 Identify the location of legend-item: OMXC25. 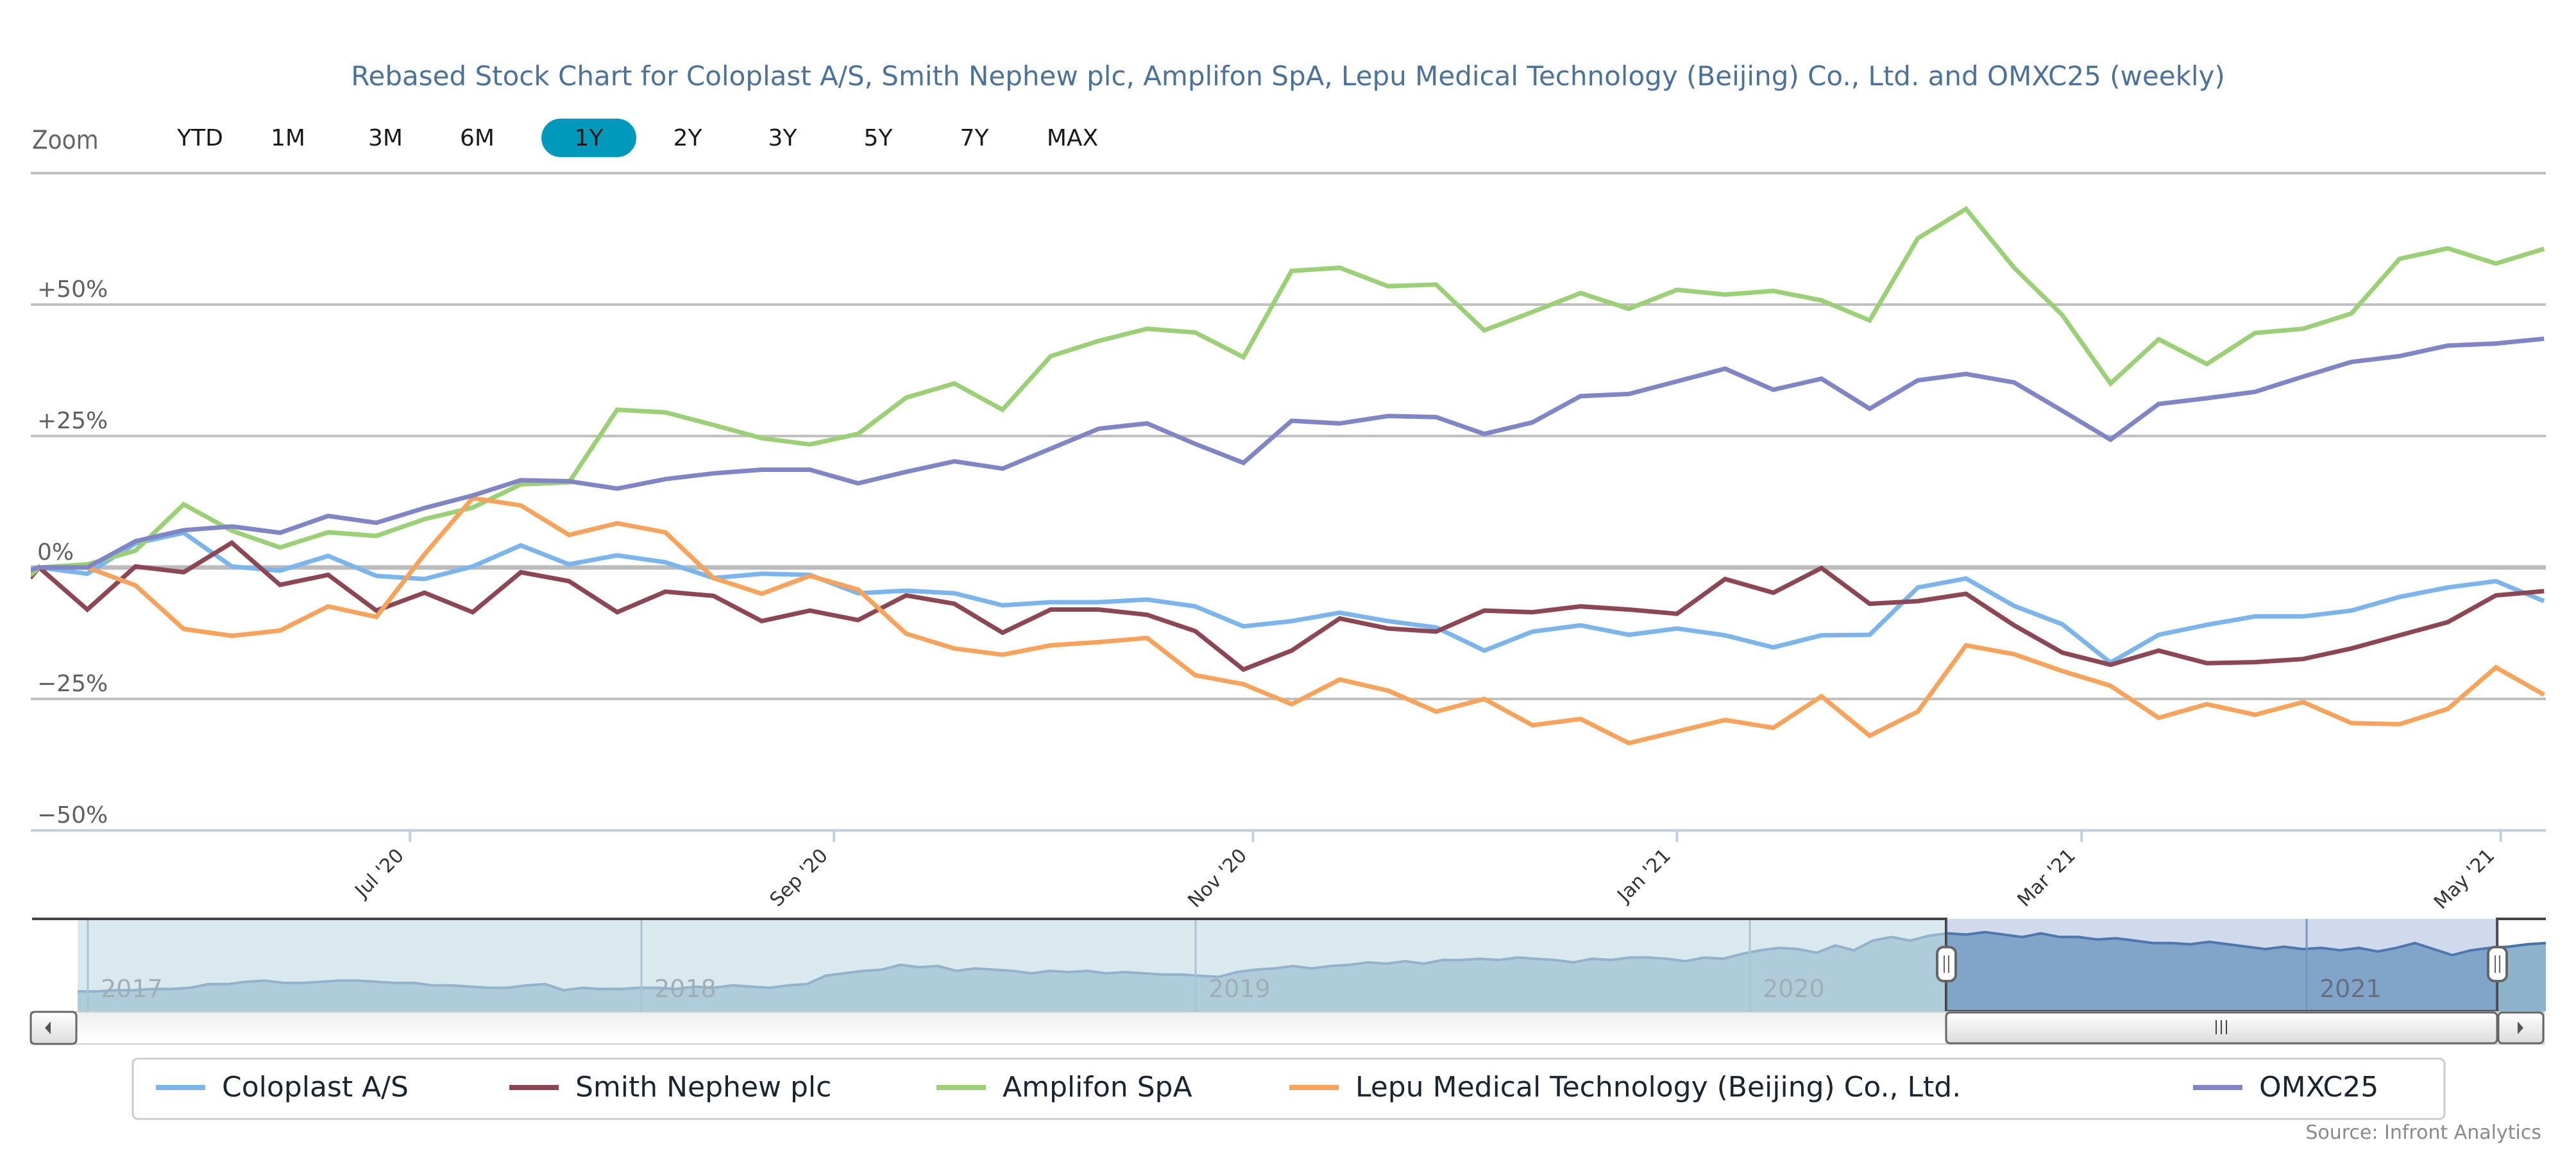
(2285, 1087).